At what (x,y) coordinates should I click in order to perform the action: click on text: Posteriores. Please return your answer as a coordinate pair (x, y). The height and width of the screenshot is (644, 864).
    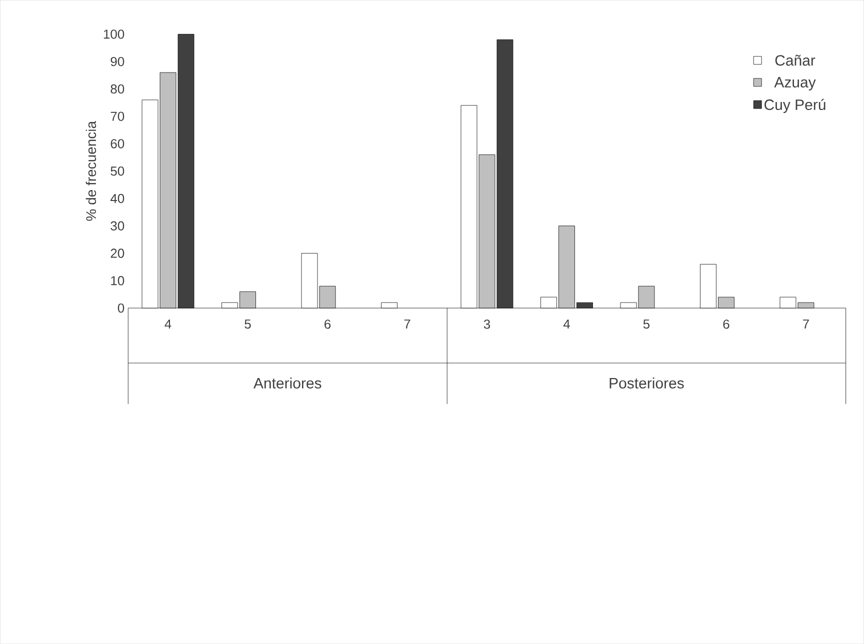
    Looking at the image, I should click on (647, 382).